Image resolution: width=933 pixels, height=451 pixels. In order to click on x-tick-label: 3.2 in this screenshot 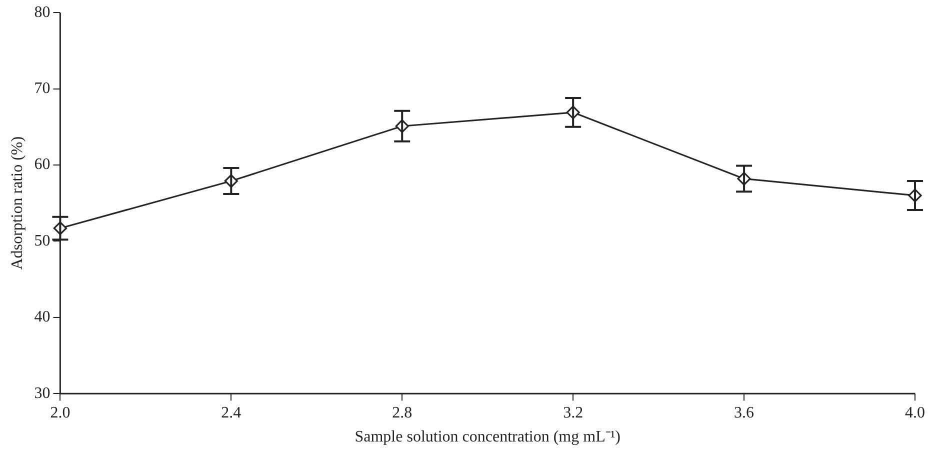, I will do `click(573, 413)`.